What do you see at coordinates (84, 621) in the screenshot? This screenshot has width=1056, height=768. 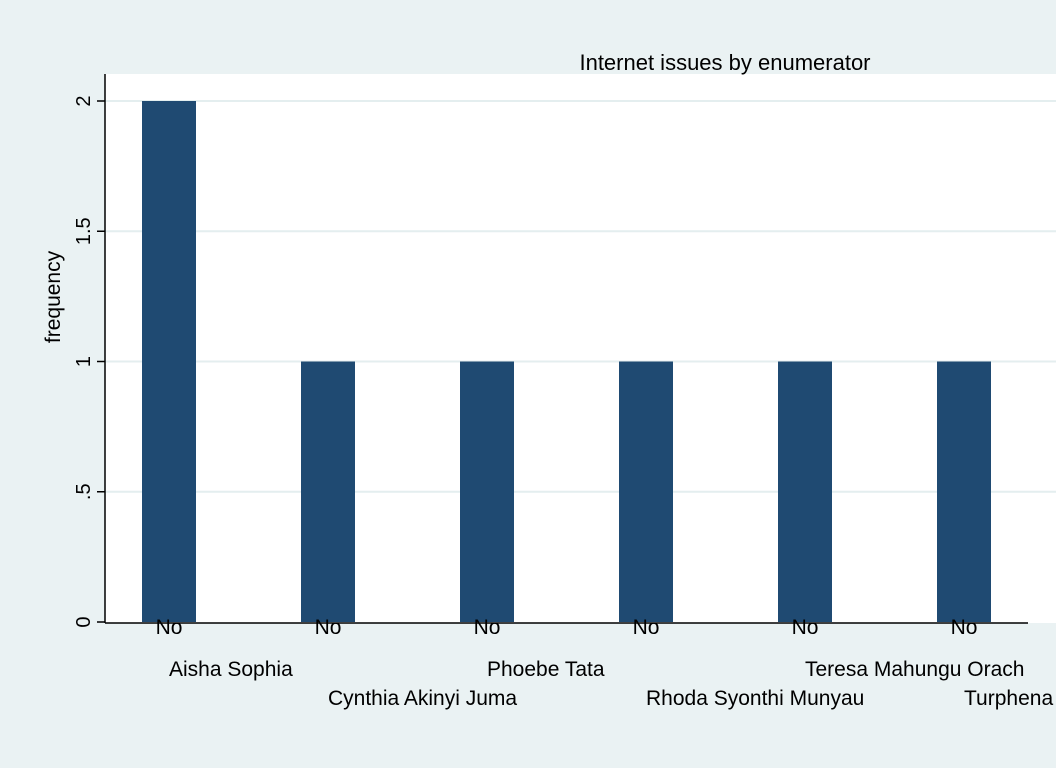 I see `y-tick-label: 0` at bounding box center [84, 621].